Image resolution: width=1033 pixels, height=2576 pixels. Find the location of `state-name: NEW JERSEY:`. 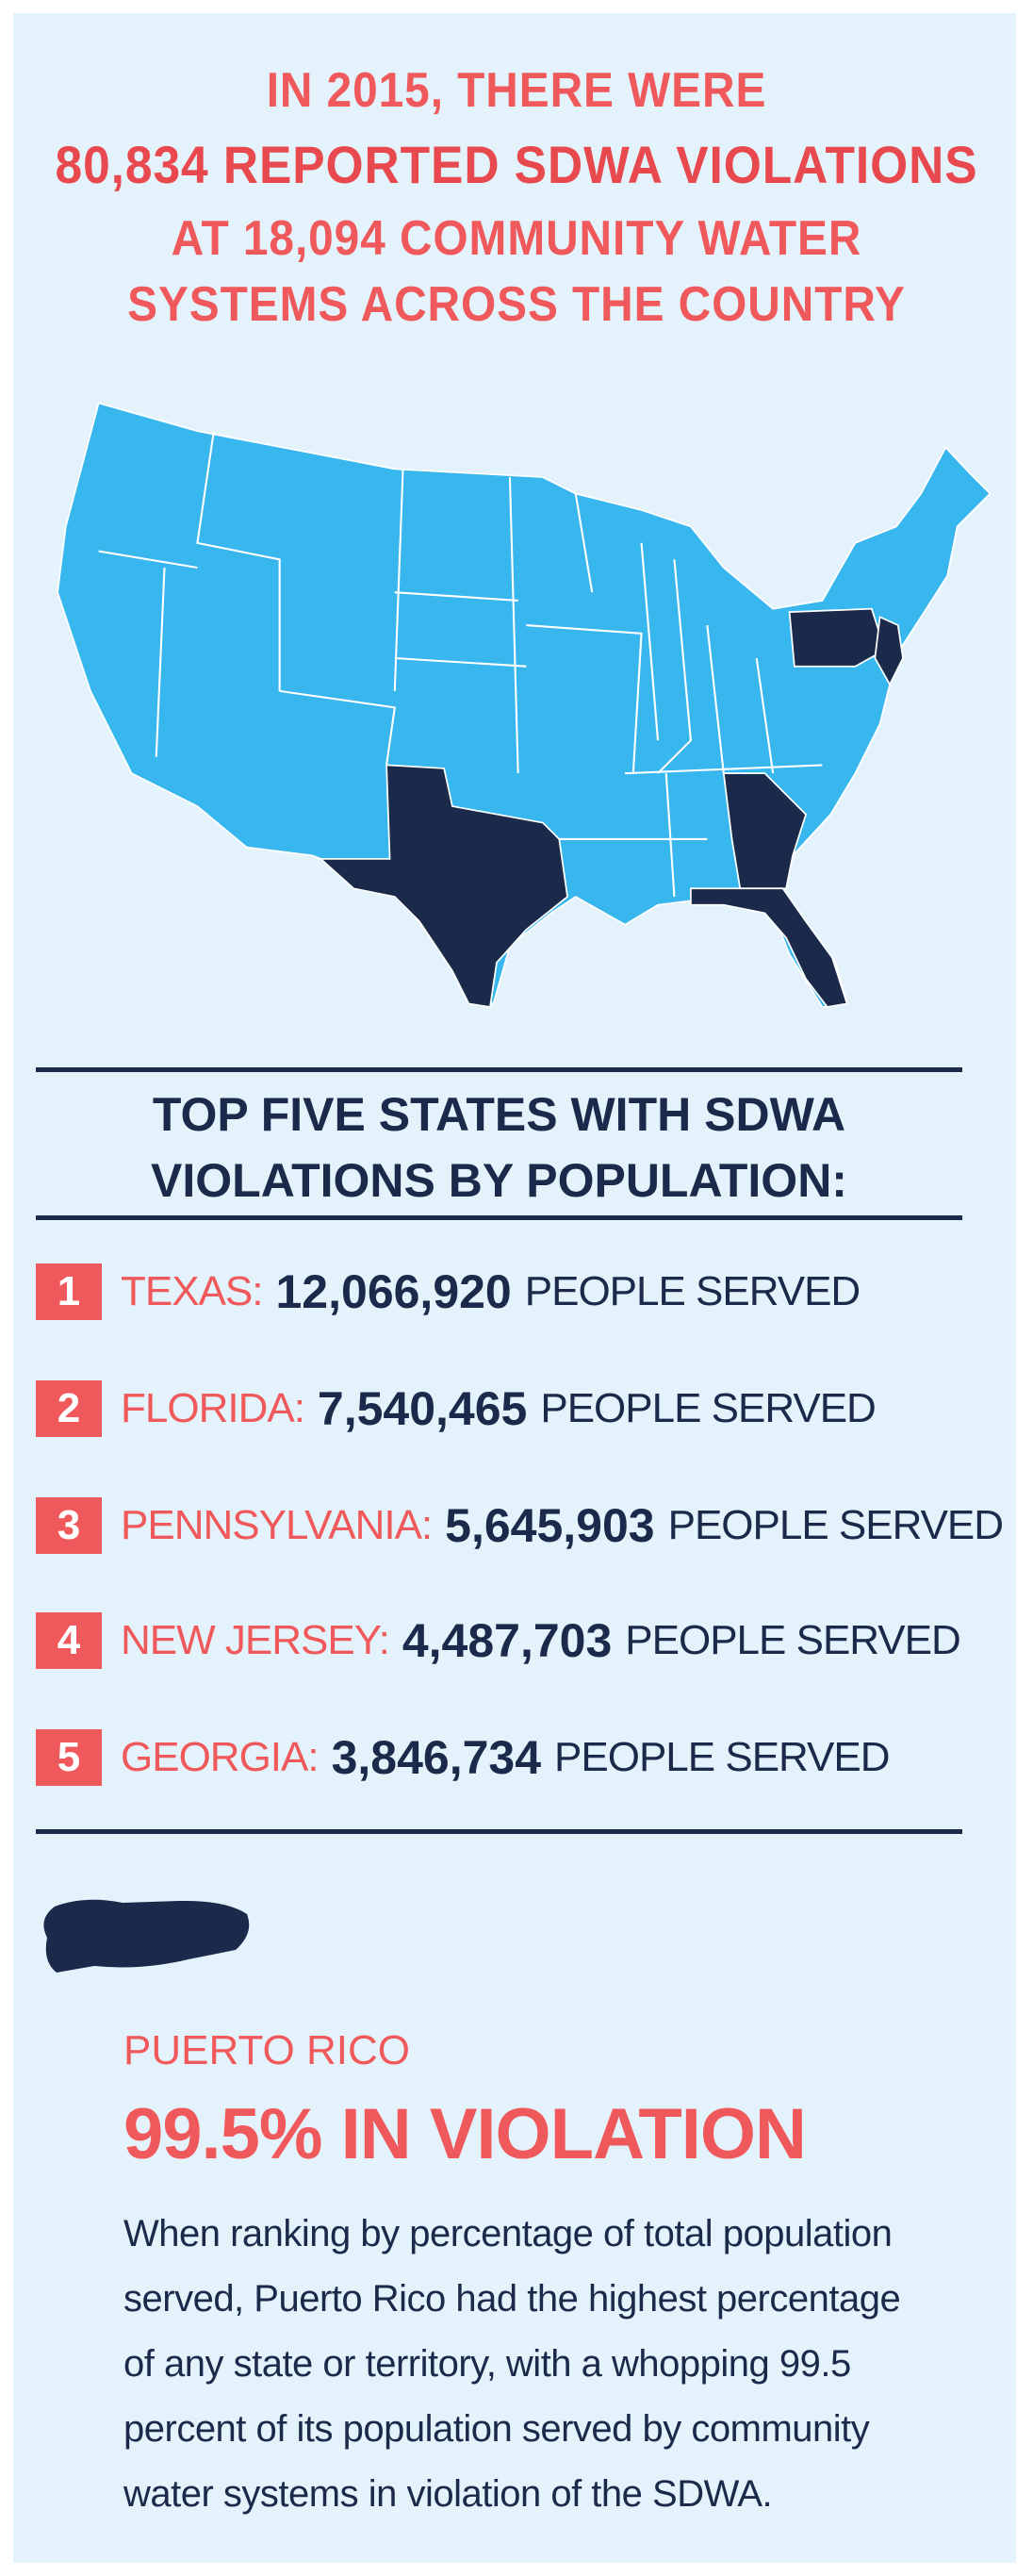

state-name: NEW JERSEY: is located at coordinates (255, 1640).